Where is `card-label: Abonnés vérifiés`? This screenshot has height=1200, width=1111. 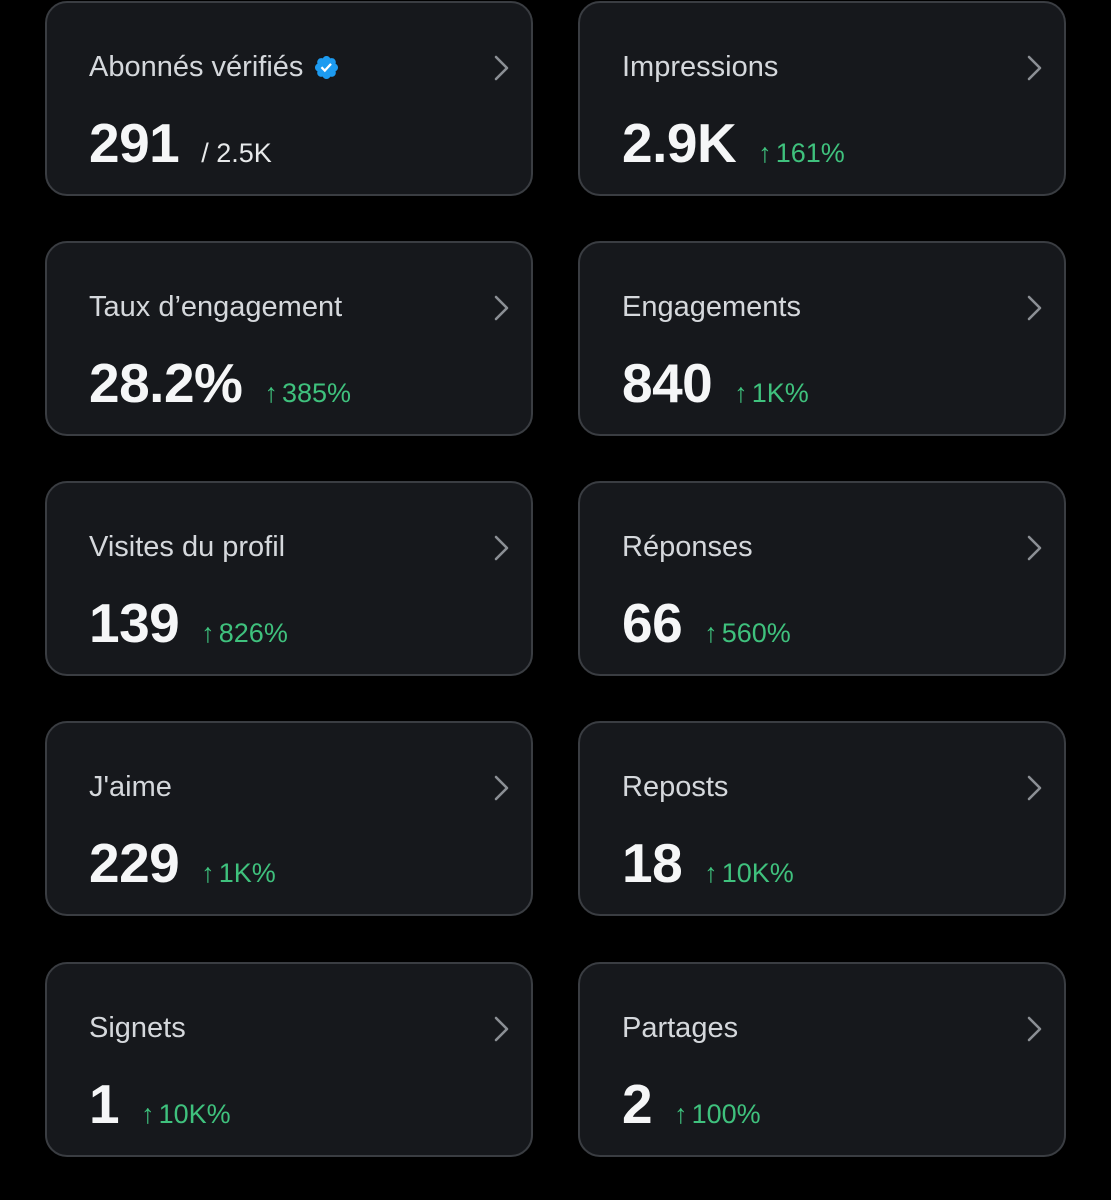
card-label: Abonnés vérifiés is located at coordinates (214, 67).